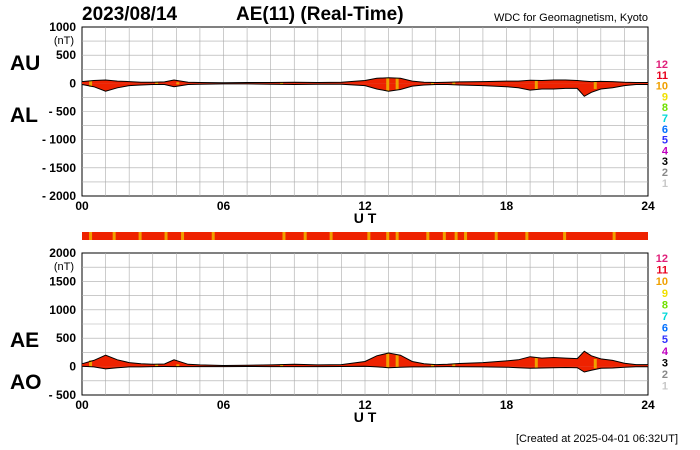 This screenshot has height=450, width=700. What do you see at coordinates (62, 281) in the screenshot?
I see `y-tick-label: 1500` at bounding box center [62, 281].